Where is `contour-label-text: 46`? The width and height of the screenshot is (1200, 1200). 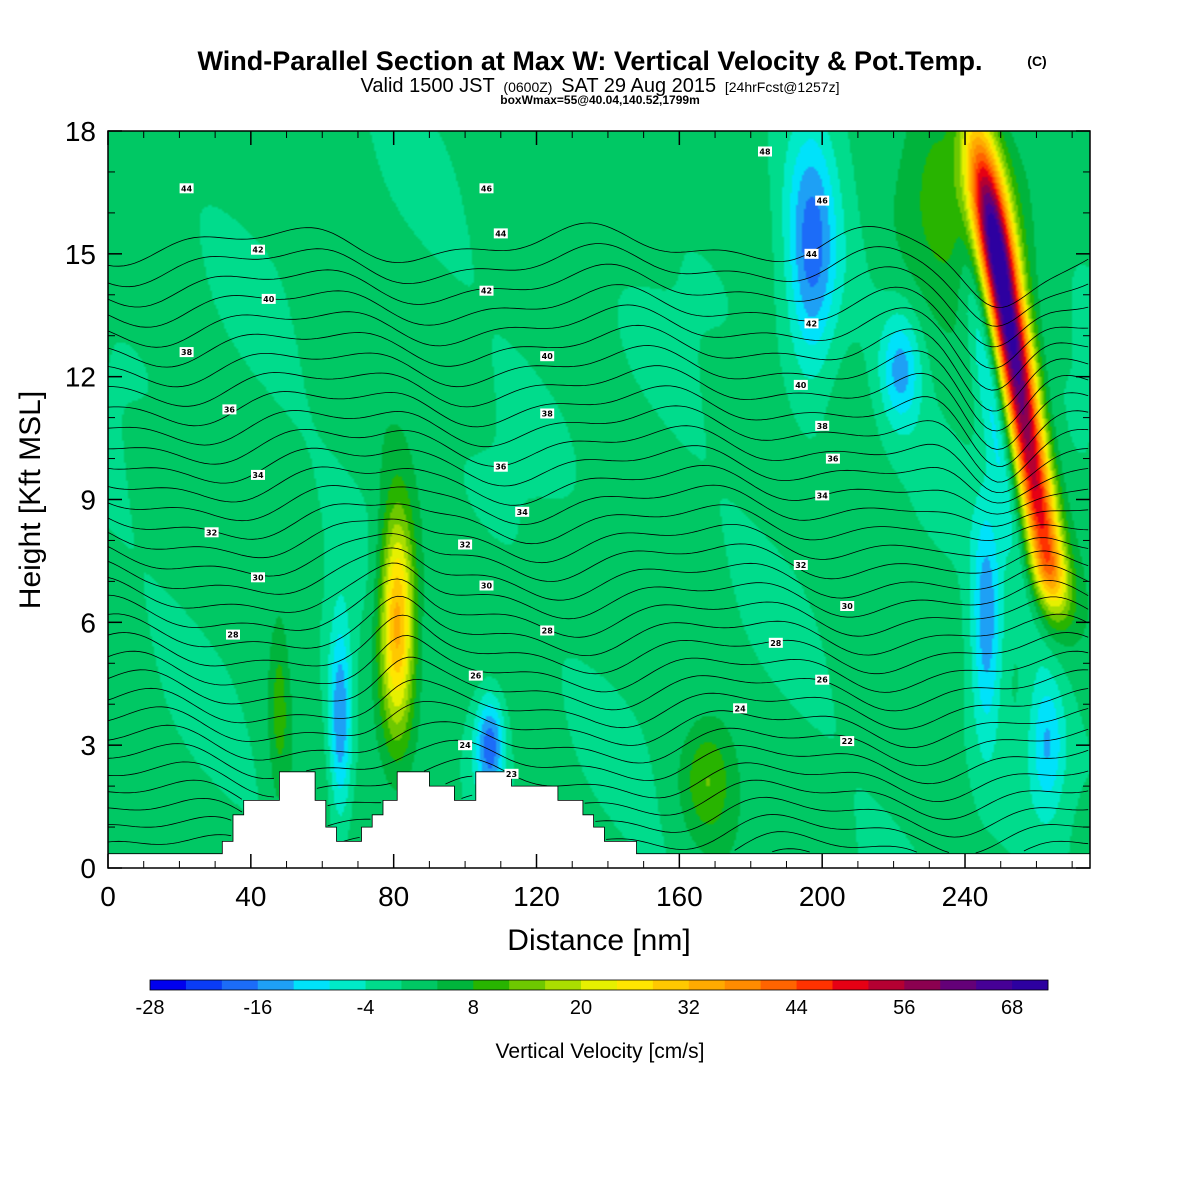 contour-label-text: 46 is located at coordinates (823, 201).